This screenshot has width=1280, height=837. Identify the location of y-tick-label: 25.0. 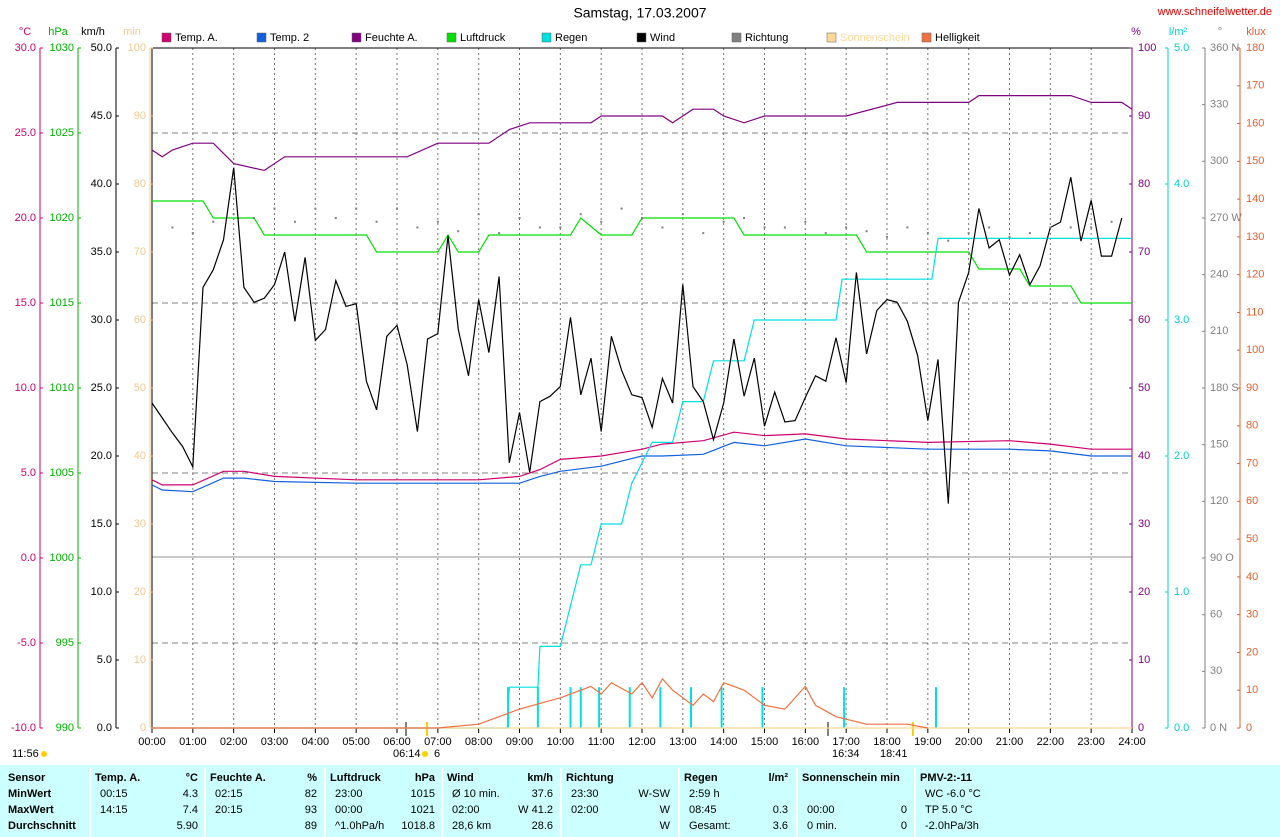
(25, 133).